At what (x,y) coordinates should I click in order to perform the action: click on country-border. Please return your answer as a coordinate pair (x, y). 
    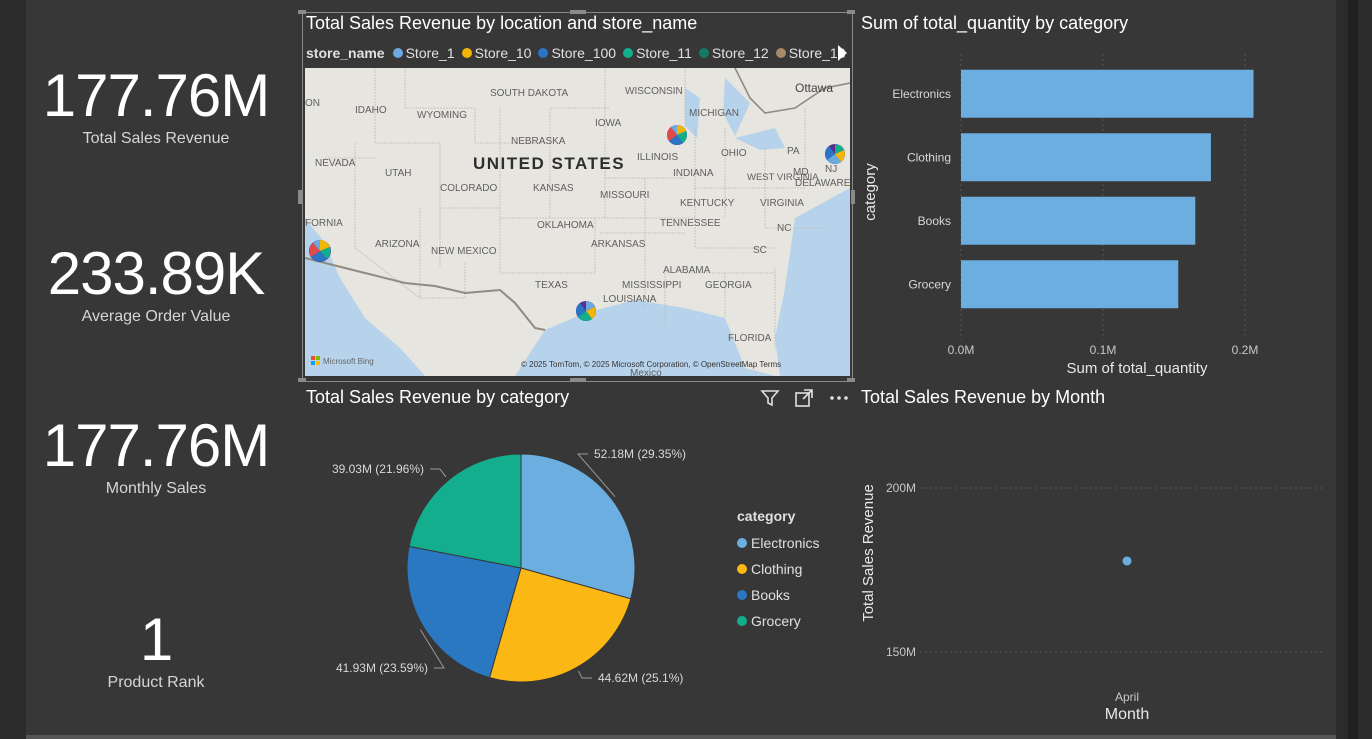
    Looking at the image, I should click on (425, 294).